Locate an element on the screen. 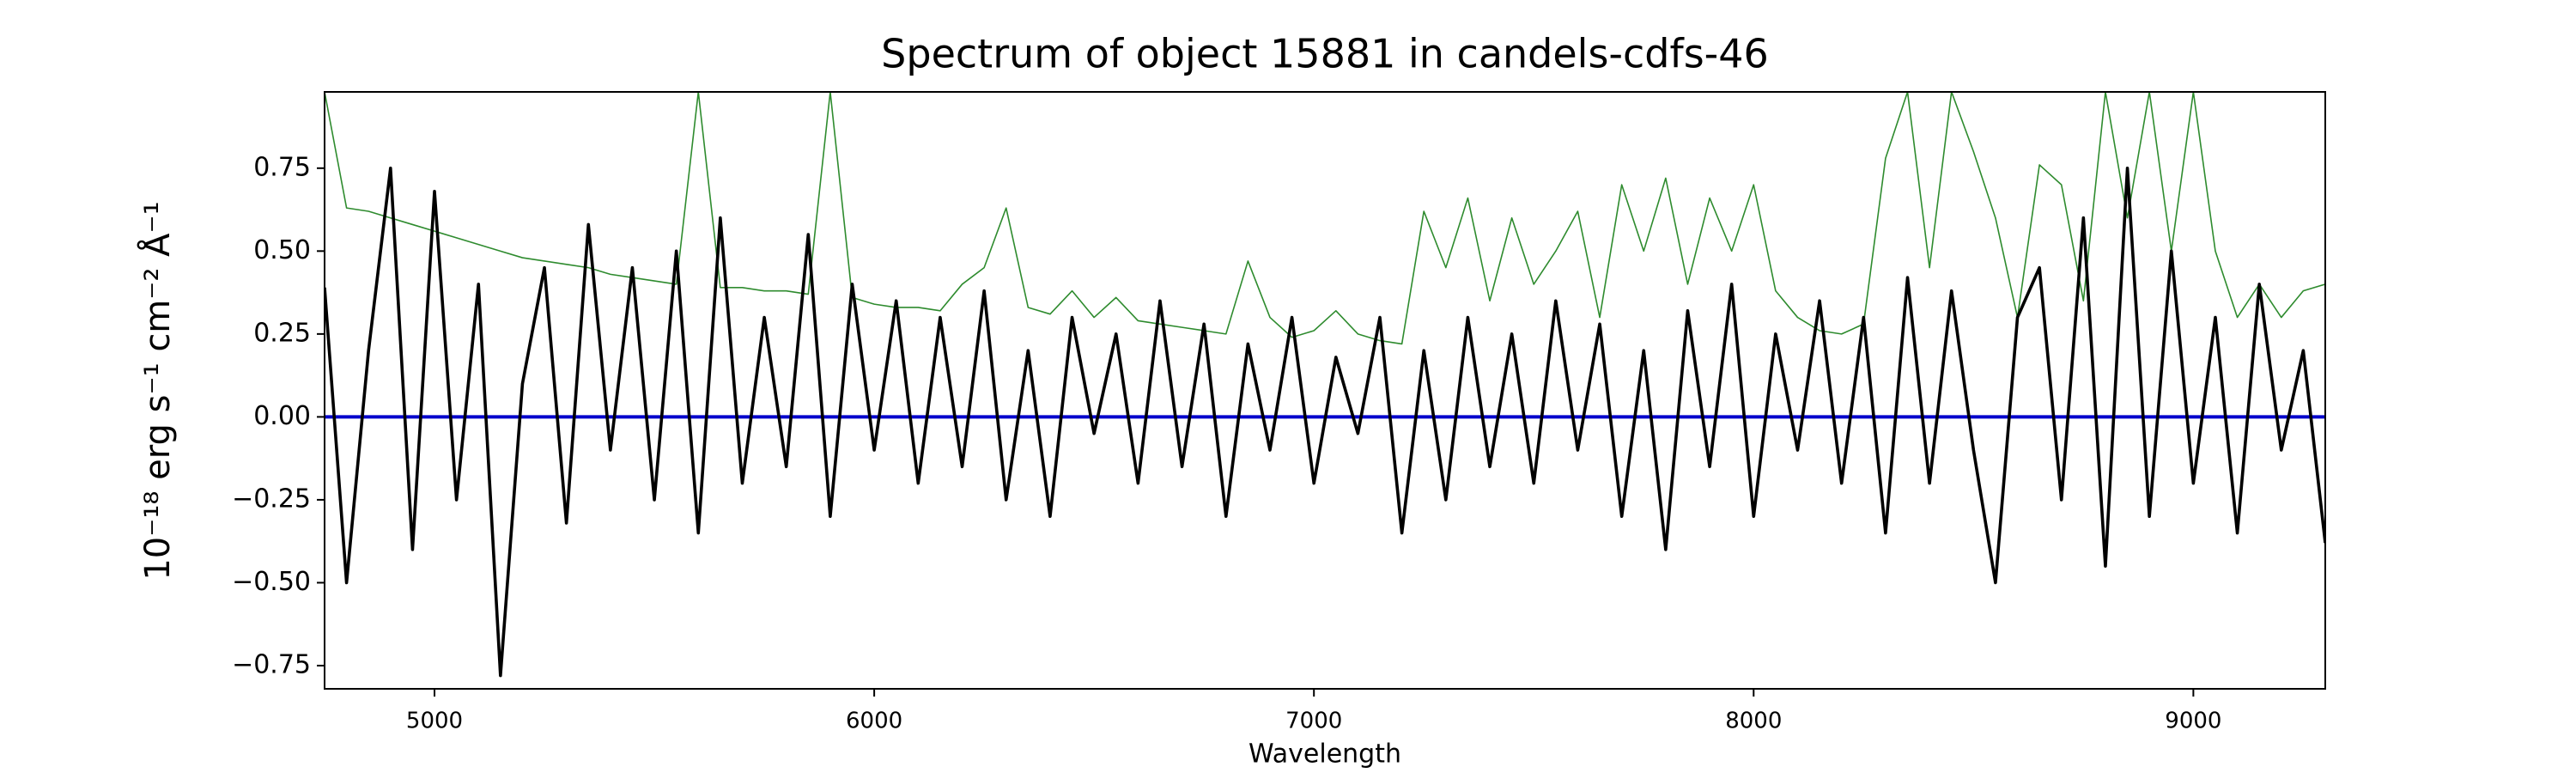  y-tick-label: −0.25 is located at coordinates (271, 499).